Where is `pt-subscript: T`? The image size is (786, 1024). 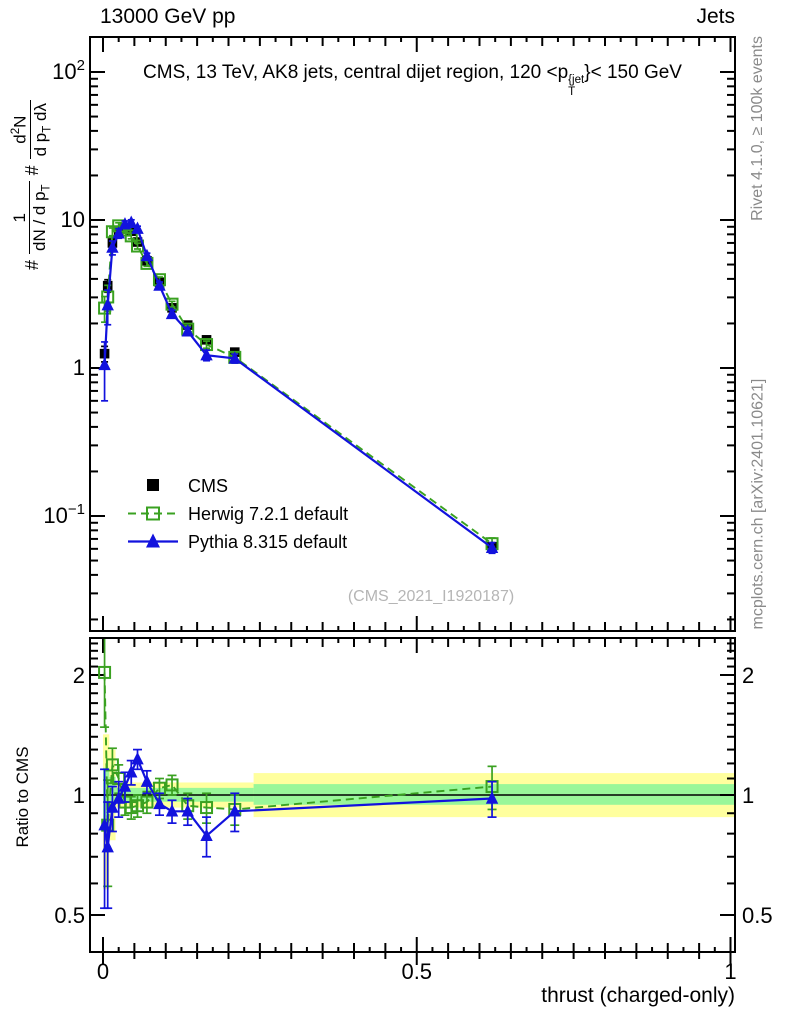
pt-subscript: T is located at coordinates (572, 91).